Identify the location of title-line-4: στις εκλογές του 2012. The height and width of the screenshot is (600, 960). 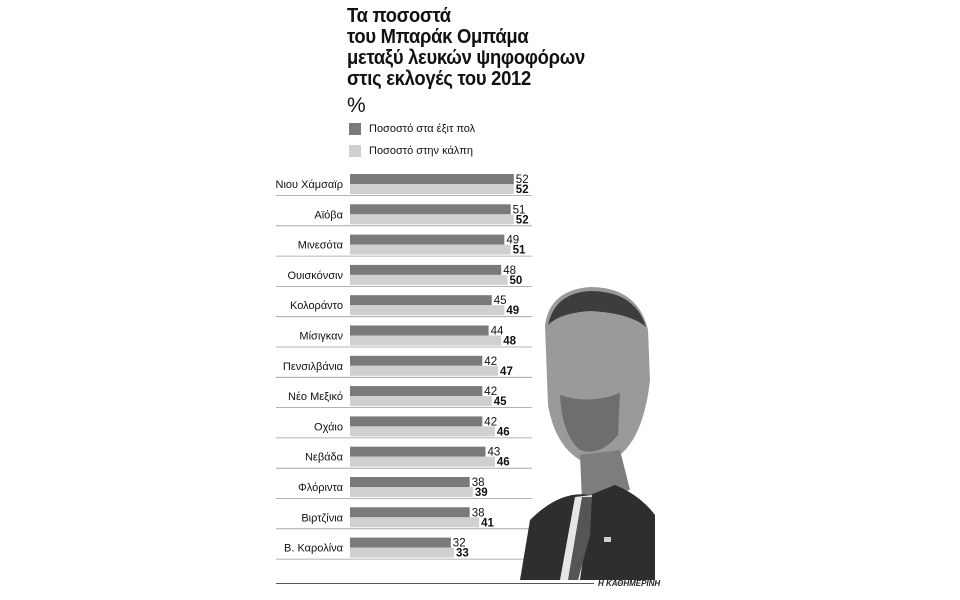
(439, 79).